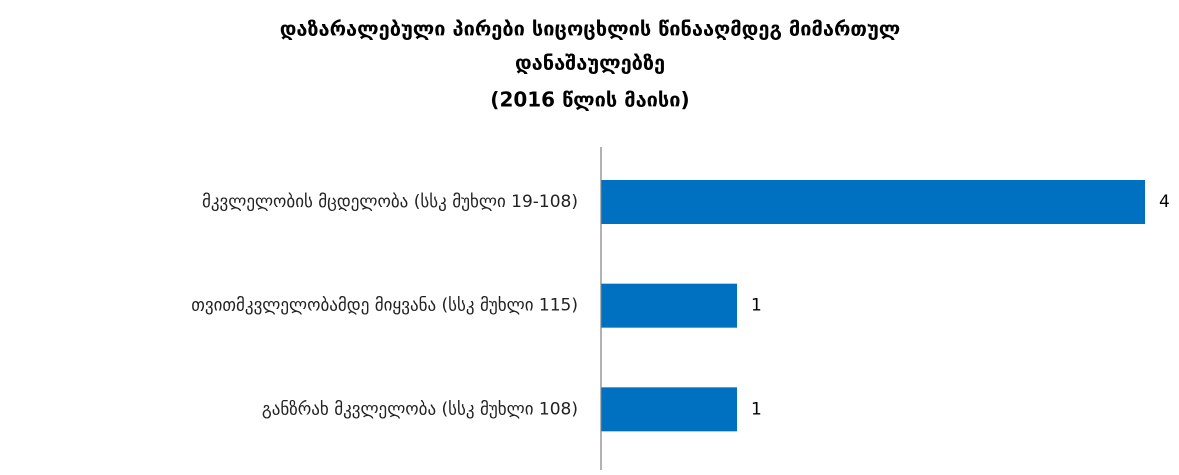 The image size is (1179, 475). I want to click on category-label: მკვლელობის მცდელობა (სსკ მუხლი 19-108), so click(390, 202).